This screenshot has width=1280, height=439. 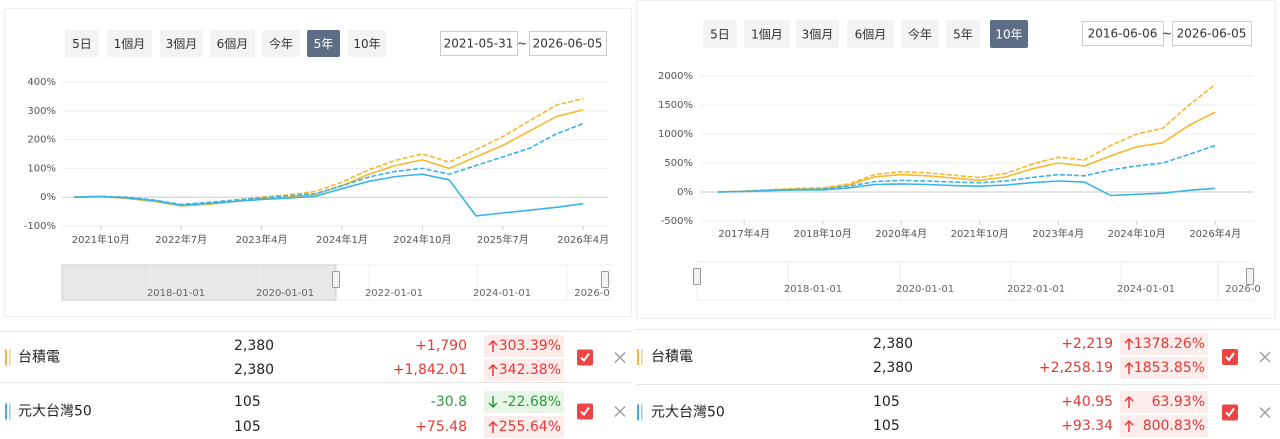 I want to click on navigator, so click(x=975, y=281).